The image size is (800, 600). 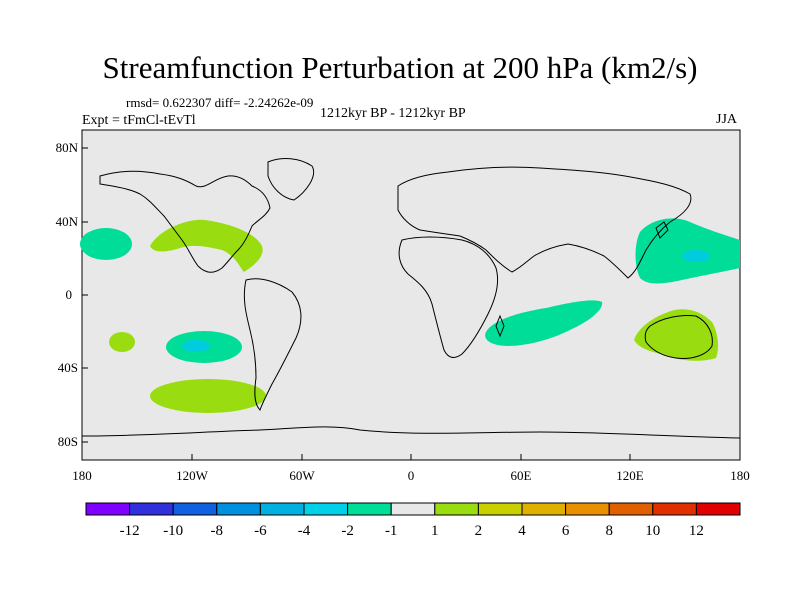 What do you see at coordinates (662, 230) in the screenshot?
I see `coast-japan` at bounding box center [662, 230].